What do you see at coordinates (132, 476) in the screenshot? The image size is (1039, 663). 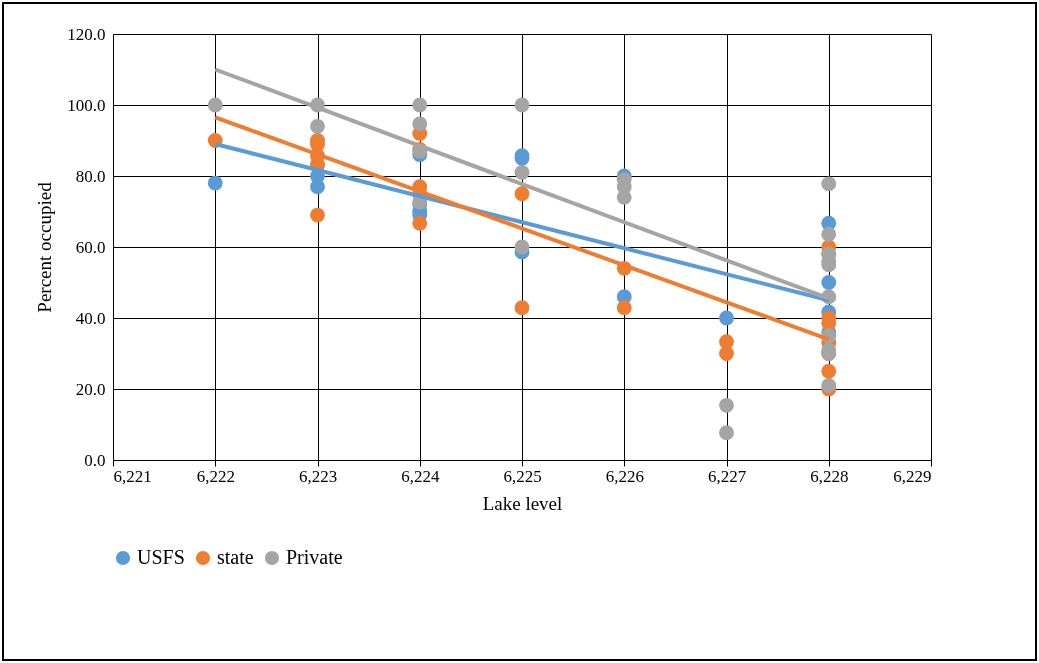 I see `x-tick-label: 6,221` at bounding box center [132, 476].